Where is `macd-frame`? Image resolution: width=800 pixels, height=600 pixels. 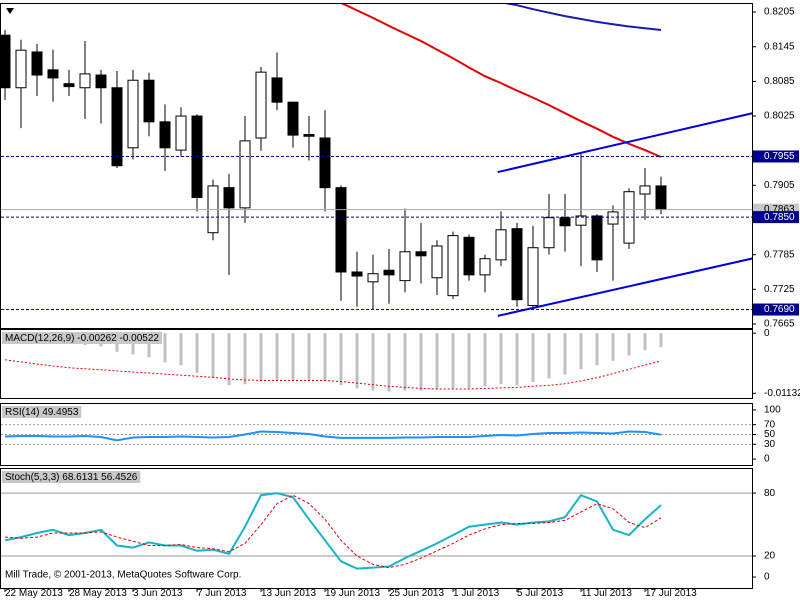 macd-frame is located at coordinates (376, 364).